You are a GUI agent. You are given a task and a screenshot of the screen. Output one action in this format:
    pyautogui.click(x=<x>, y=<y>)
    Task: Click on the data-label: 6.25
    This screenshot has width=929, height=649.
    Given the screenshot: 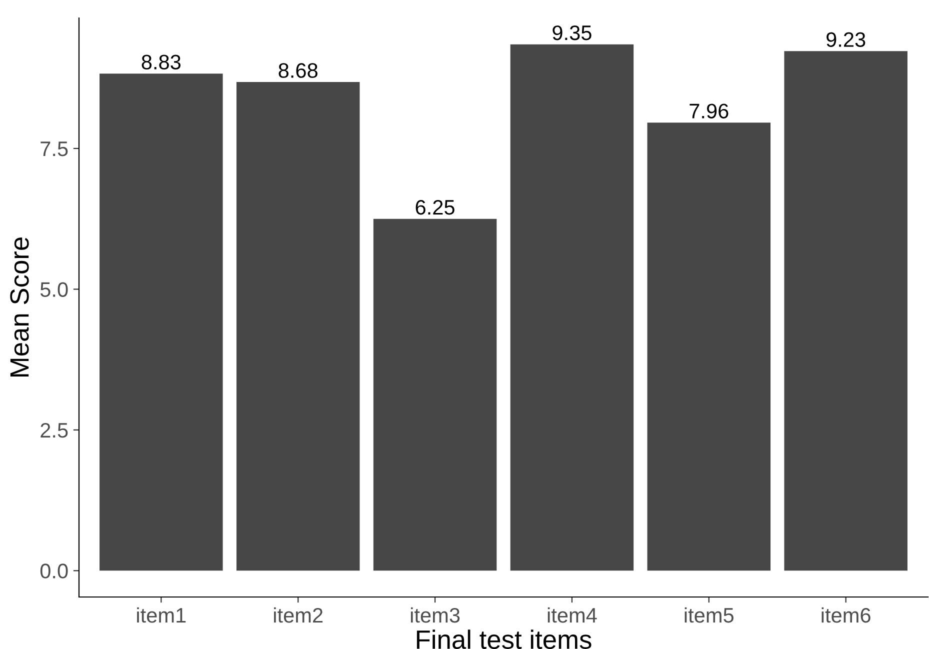 What is the action you would take?
    pyautogui.click(x=435, y=207)
    